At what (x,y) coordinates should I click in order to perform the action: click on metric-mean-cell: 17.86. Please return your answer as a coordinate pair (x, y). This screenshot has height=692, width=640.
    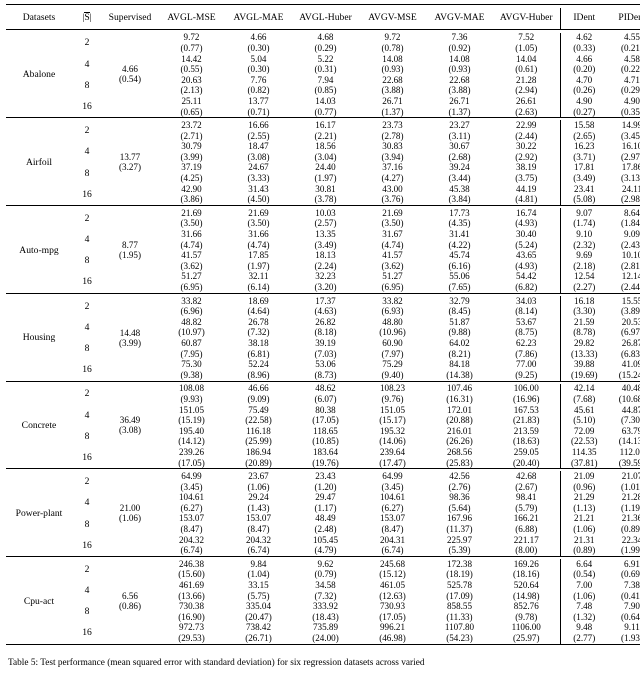
    Looking at the image, I should click on (630, 167).